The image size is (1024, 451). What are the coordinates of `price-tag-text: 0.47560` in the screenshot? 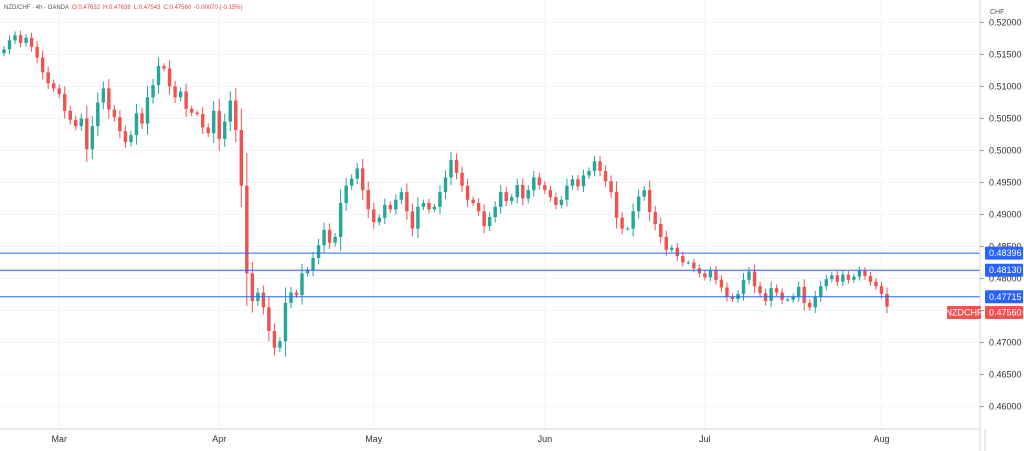 It's located at (1005, 313).